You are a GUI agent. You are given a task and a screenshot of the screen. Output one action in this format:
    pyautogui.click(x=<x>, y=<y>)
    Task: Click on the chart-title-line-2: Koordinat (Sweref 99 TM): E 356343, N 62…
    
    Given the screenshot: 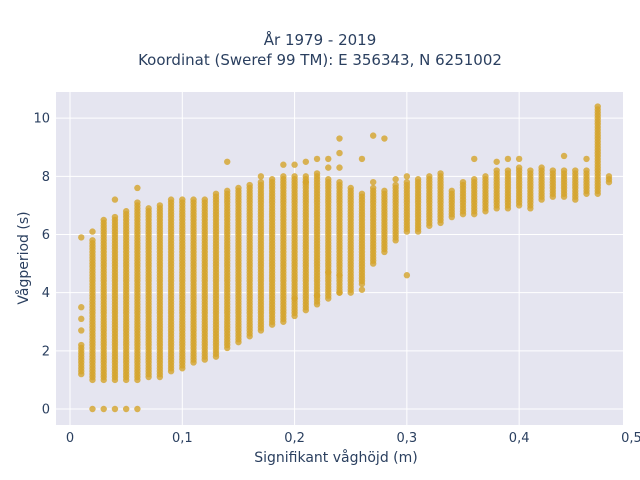 What is the action you would take?
    pyautogui.click(x=320, y=60)
    